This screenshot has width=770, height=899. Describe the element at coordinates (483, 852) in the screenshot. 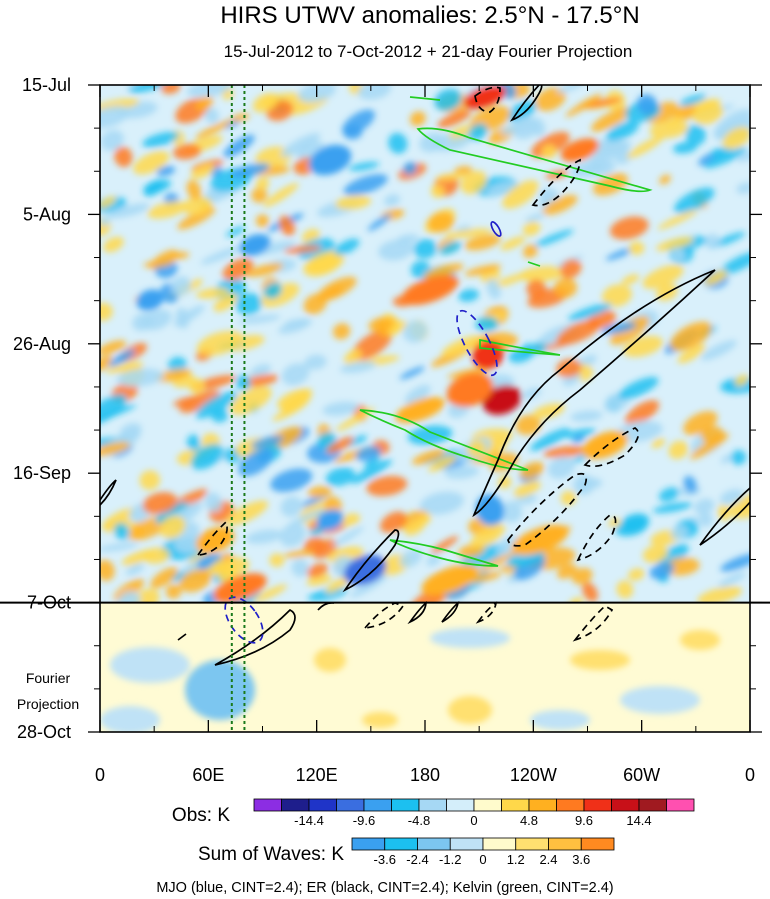

I see `waves-colorbar: -3.6 -2.4 -1.2 0 1.2 2.4 3.6` at that location.